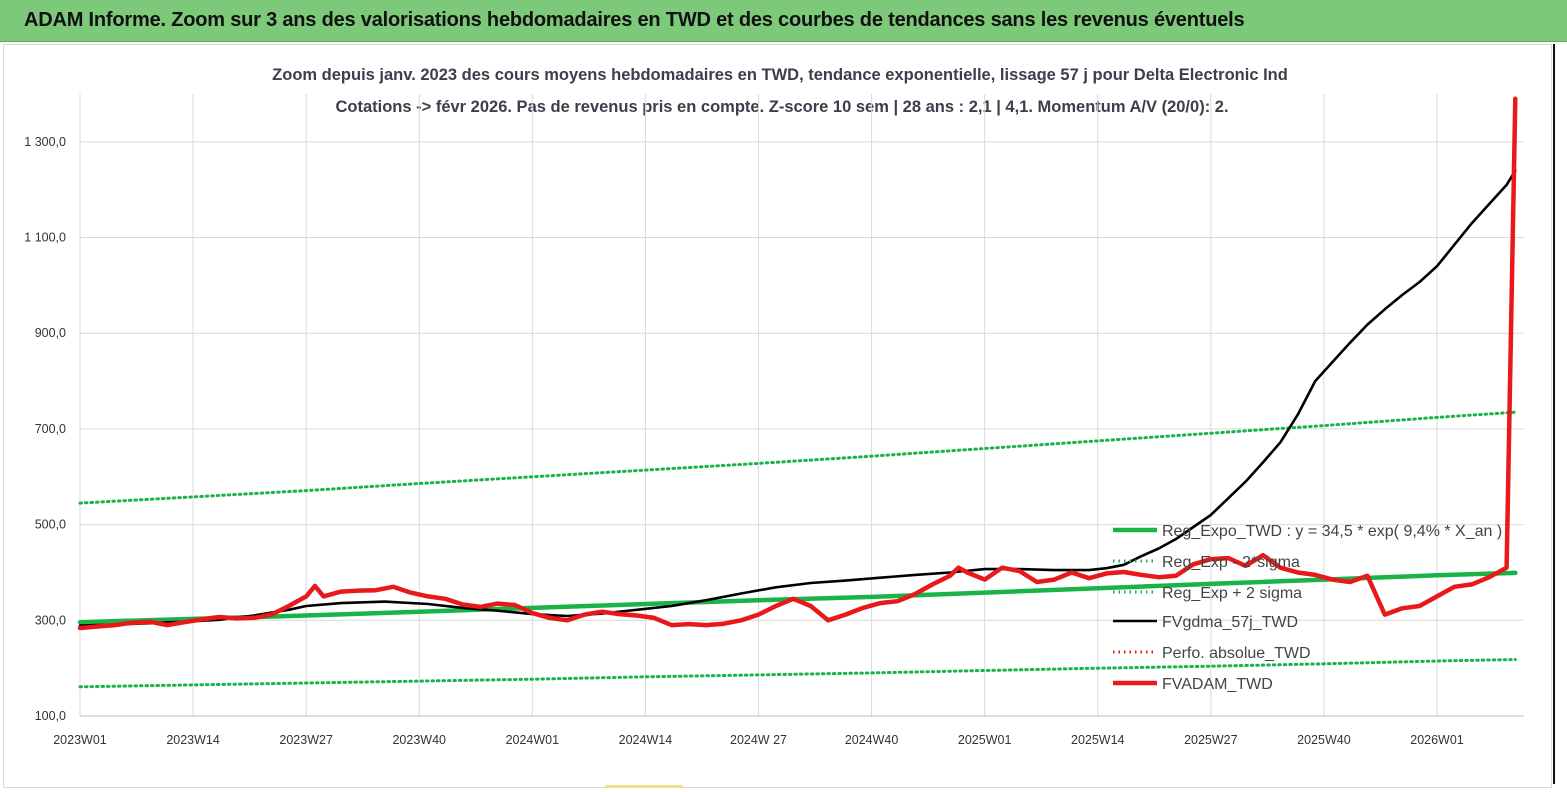 This screenshot has height=792, width=1567. What do you see at coordinates (985, 740) in the screenshot?
I see `x-tick-label: 2025W01` at bounding box center [985, 740].